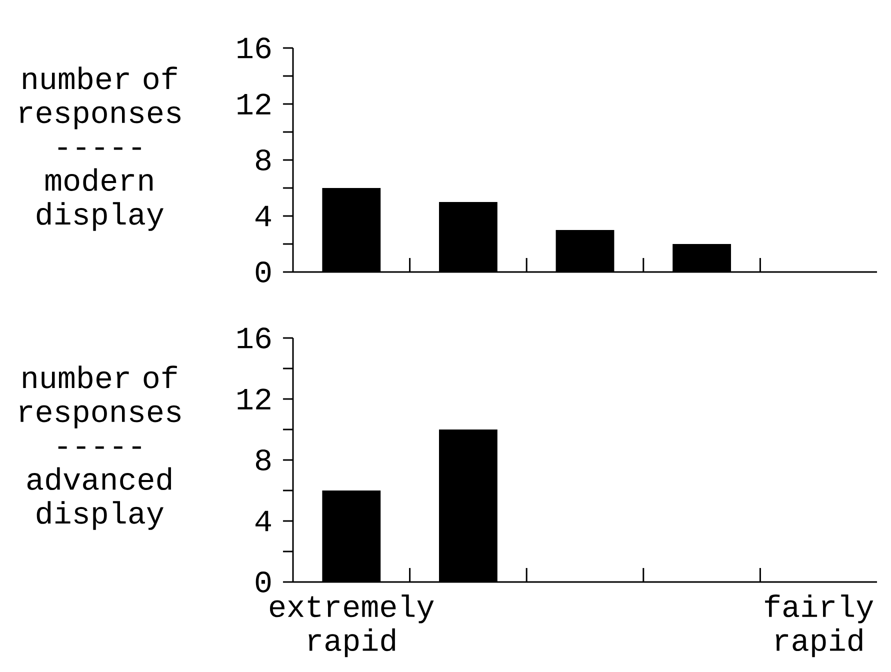 The width and height of the screenshot is (891, 672). I want to click on y-axis-title: number of responses ----- advanced display, so click(100, 448).